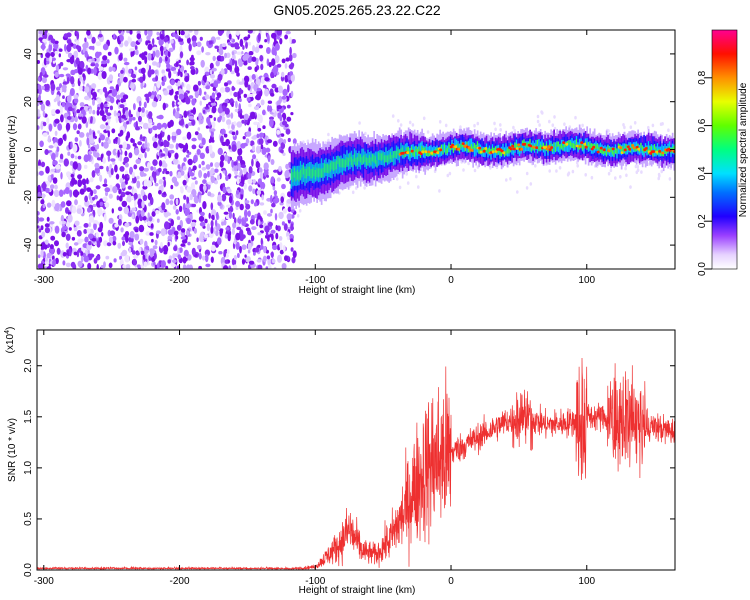 This screenshot has width=750, height=600. I want to click on colorbar-ticks: 0.00.20.40.60.8, so click(704, 173).